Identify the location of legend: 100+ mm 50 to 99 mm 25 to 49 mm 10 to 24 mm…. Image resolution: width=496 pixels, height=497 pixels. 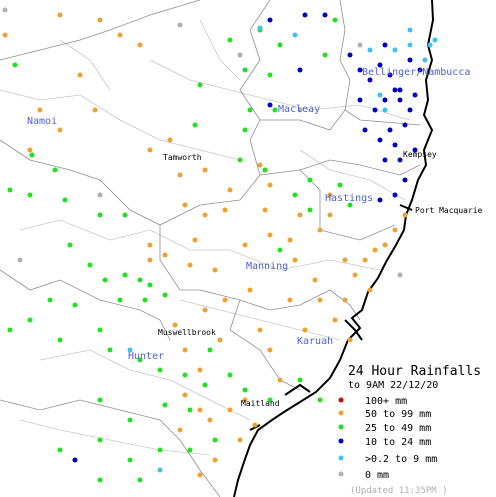
(387, 438).